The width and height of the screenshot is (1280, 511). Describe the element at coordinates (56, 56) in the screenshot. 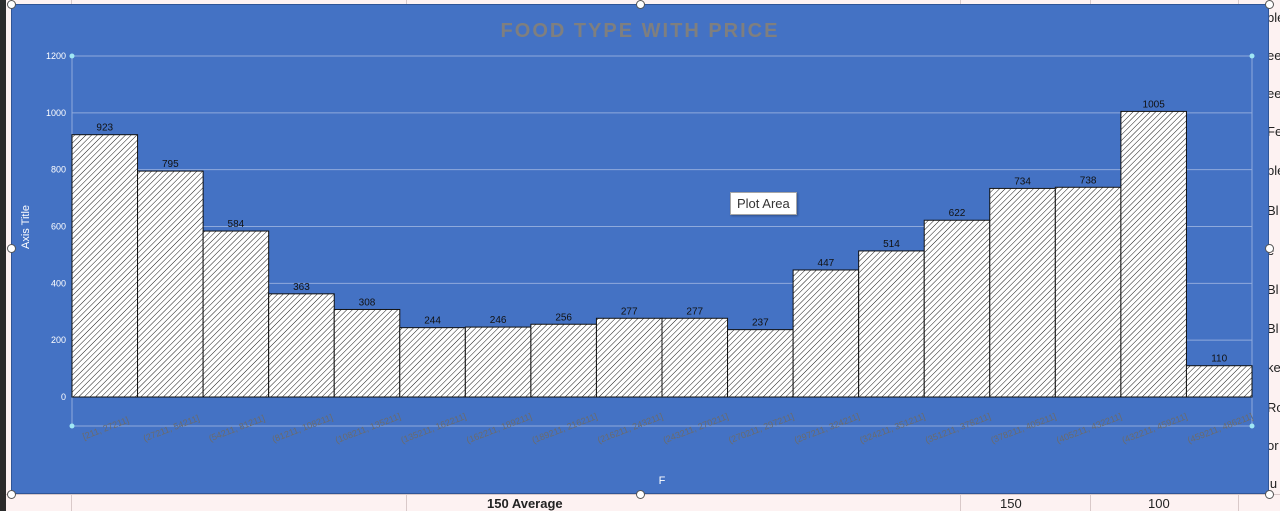

I see `y-tick-label: 1200` at that location.